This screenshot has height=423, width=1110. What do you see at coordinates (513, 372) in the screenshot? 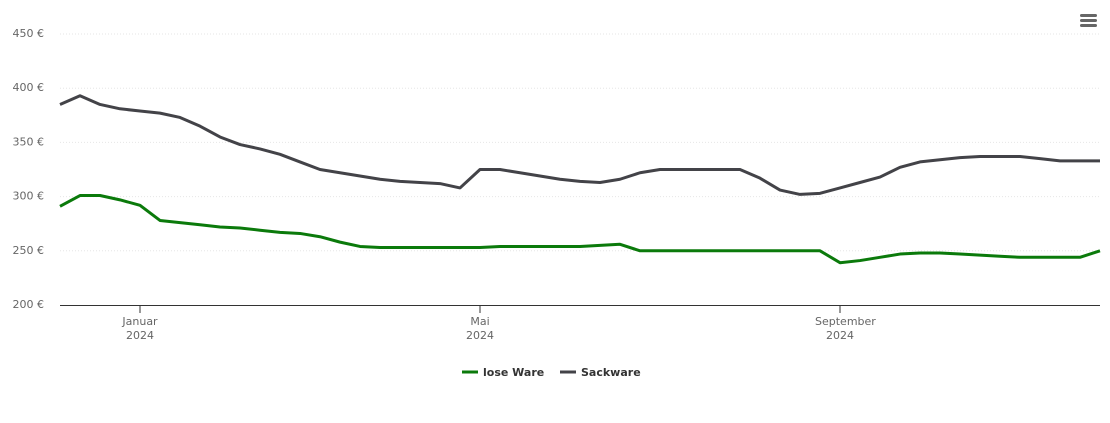
I see `legend-label: lose Ware` at bounding box center [513, 372].